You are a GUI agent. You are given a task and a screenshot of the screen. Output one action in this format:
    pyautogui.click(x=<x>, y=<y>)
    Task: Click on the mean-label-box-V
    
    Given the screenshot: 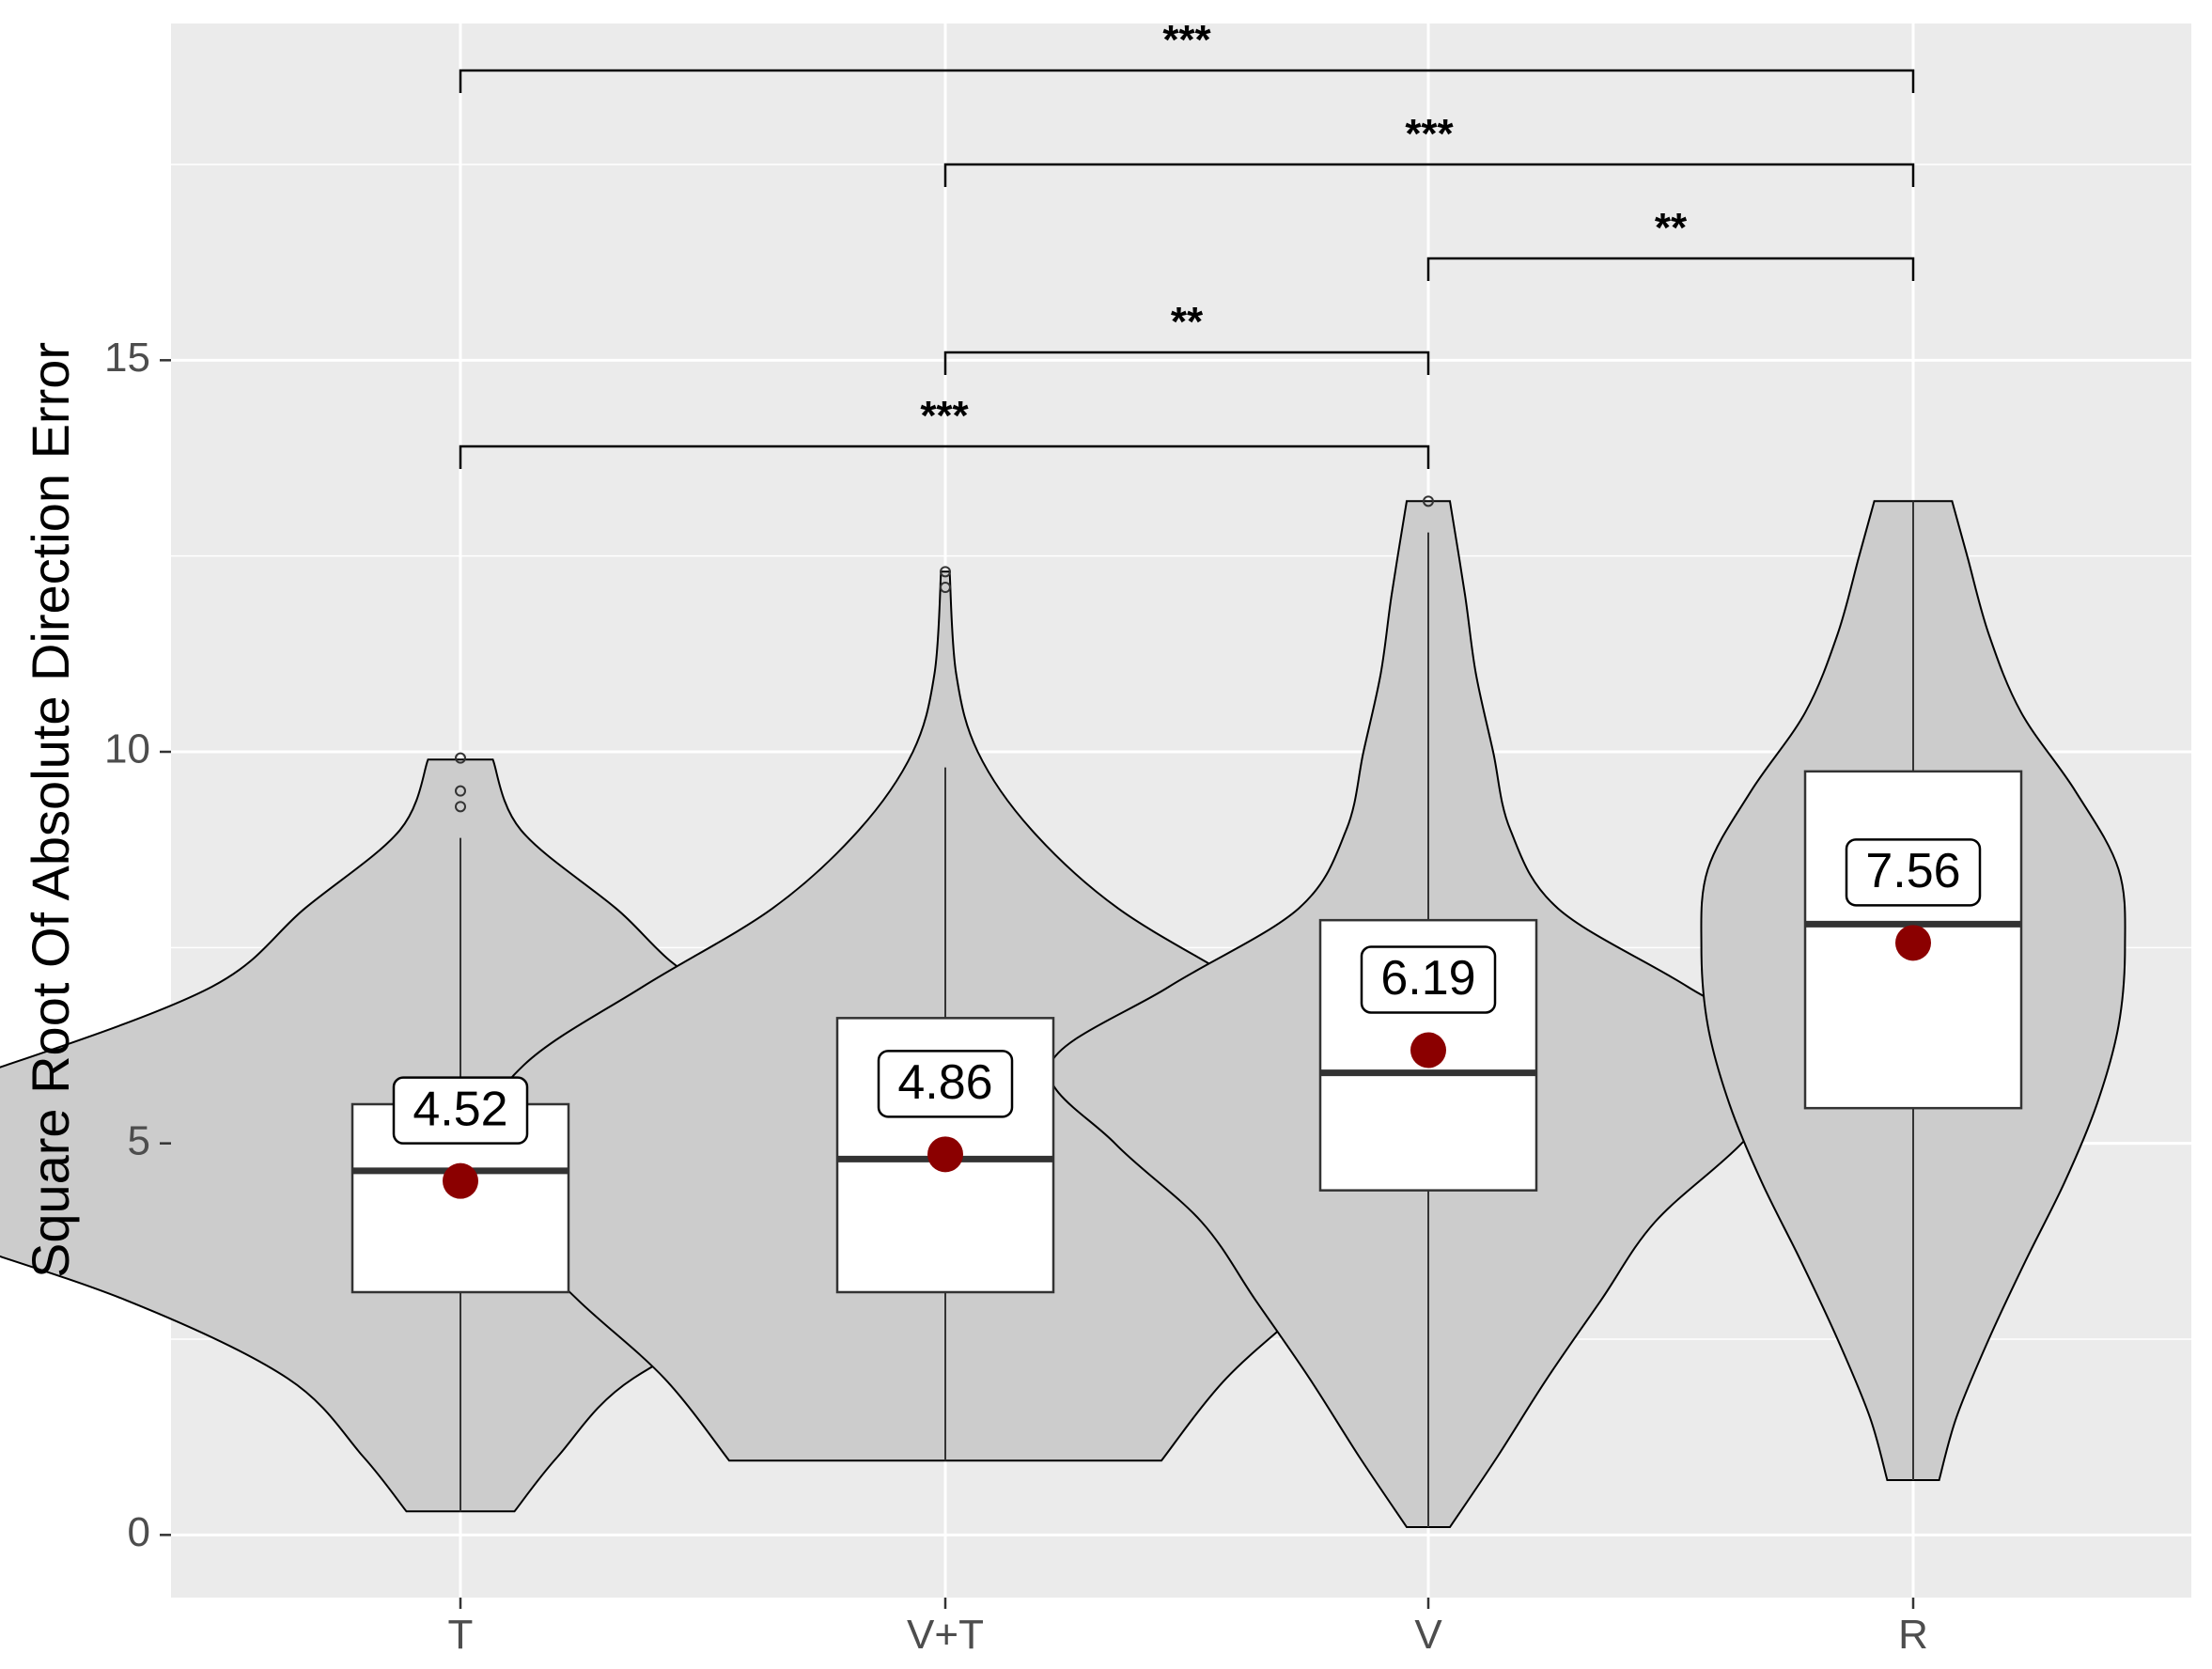 What is the action you would take?
    pyautogui.click(x=1428, y=979)
    